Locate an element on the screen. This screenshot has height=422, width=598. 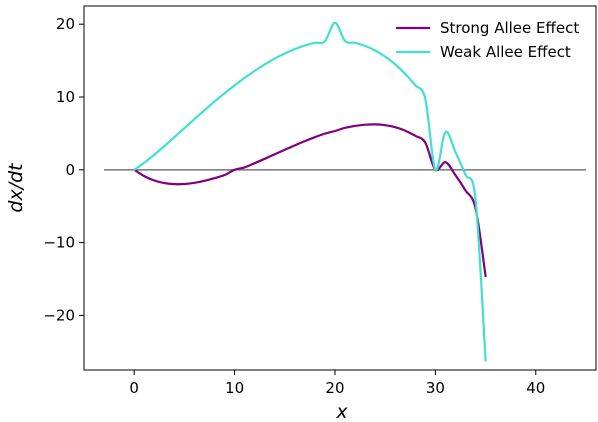
x-tick-label: 0 is located at coordinates (134, 388).